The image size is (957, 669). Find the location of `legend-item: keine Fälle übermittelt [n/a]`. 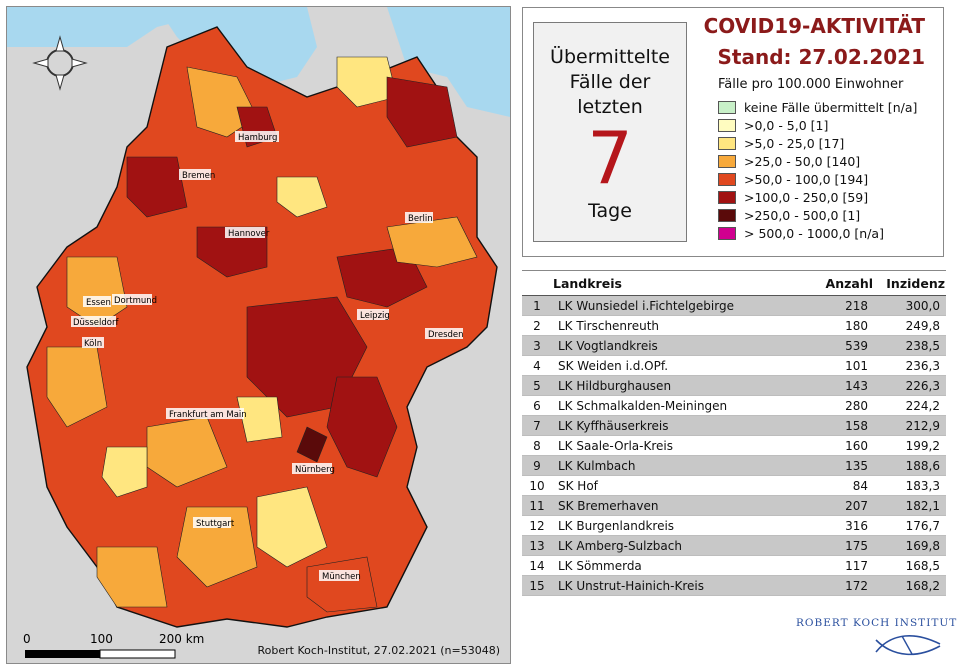

legend-item: keine Fälle übermittelt [n/a] is located at coordinates (817, 107).